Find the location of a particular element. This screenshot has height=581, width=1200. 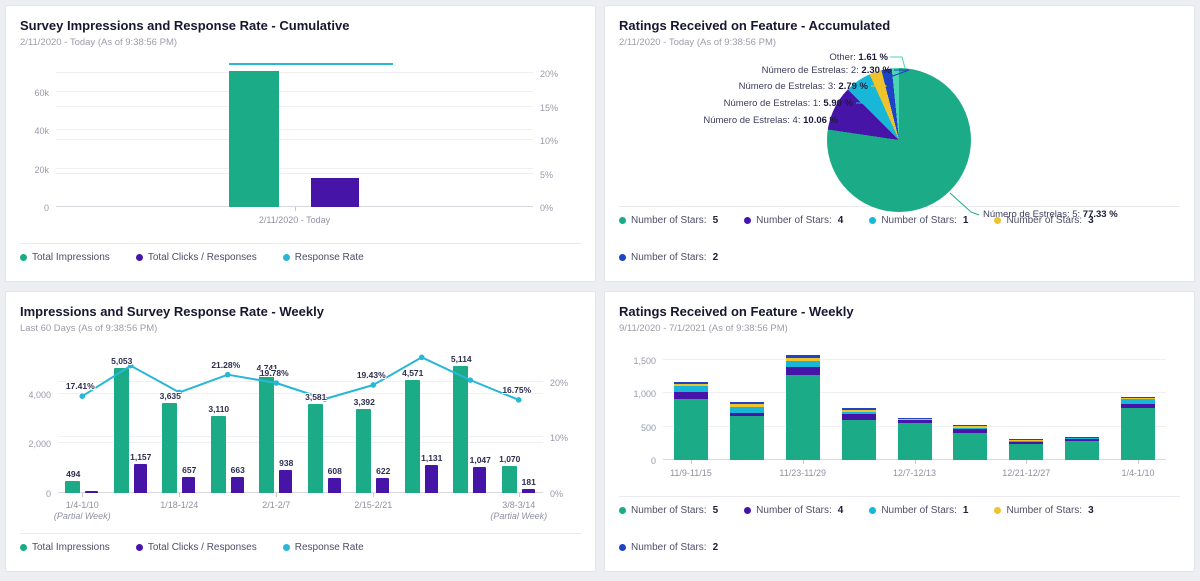

line-value-label: 19.78% is located at coordinates (274, 373).